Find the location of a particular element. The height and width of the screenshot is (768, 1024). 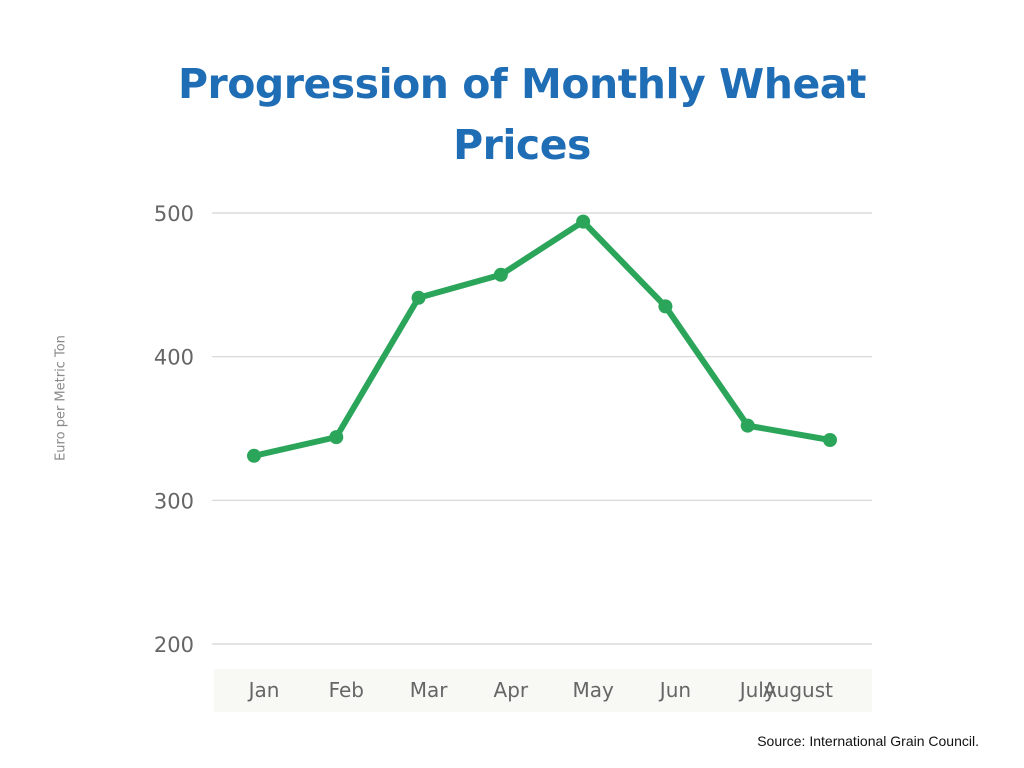

y-tick-label: 300 is located at coordinates (174, 501).